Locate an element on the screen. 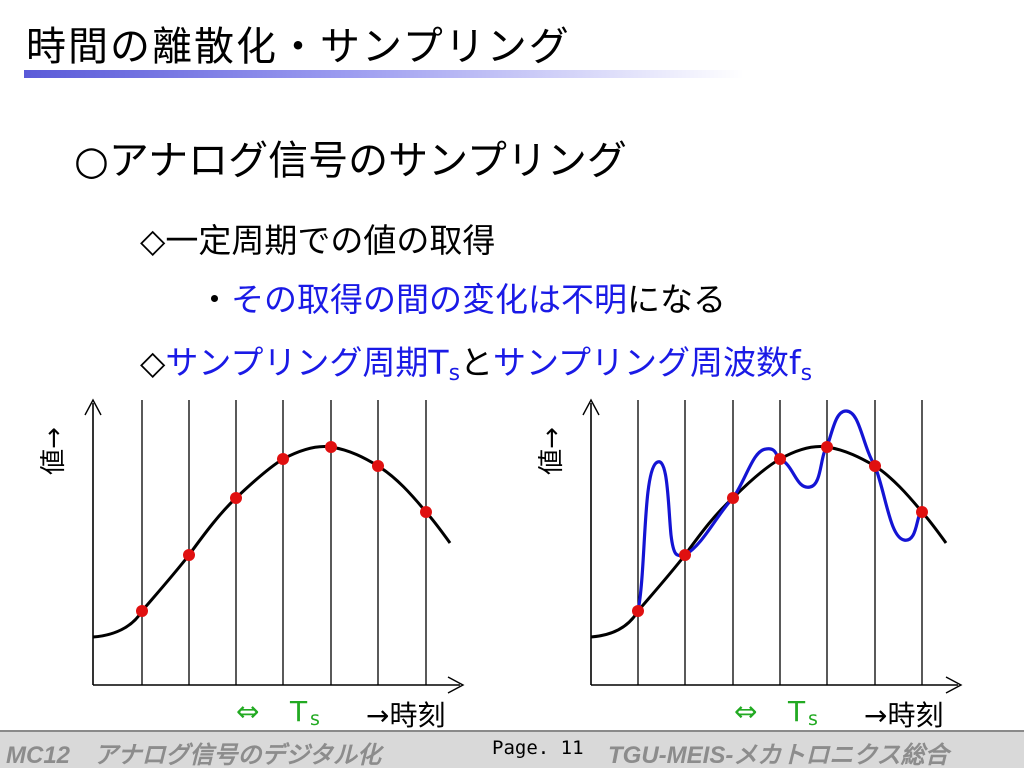  sampling-period-term: サンプリング周期Ts is located at coordinates (312, 364).